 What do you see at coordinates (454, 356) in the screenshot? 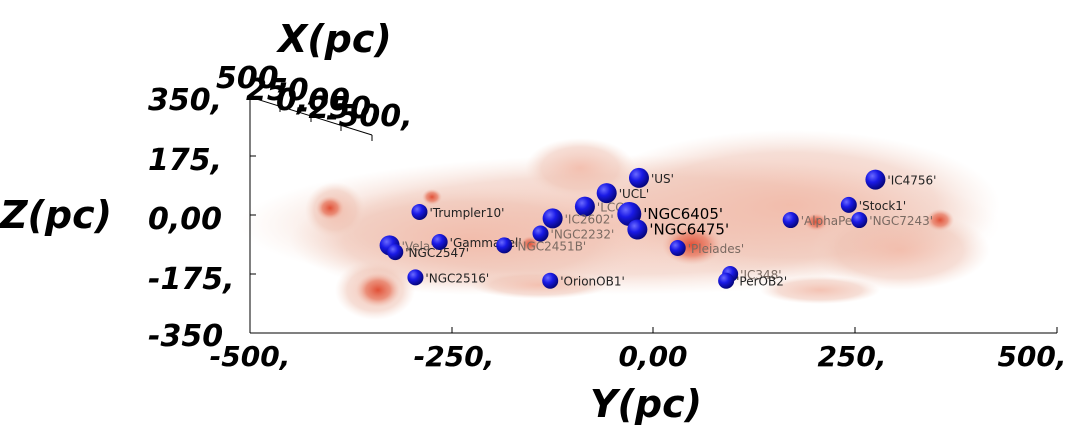
I see `x-tick-label: -250,` at bounding box center [454, 356].